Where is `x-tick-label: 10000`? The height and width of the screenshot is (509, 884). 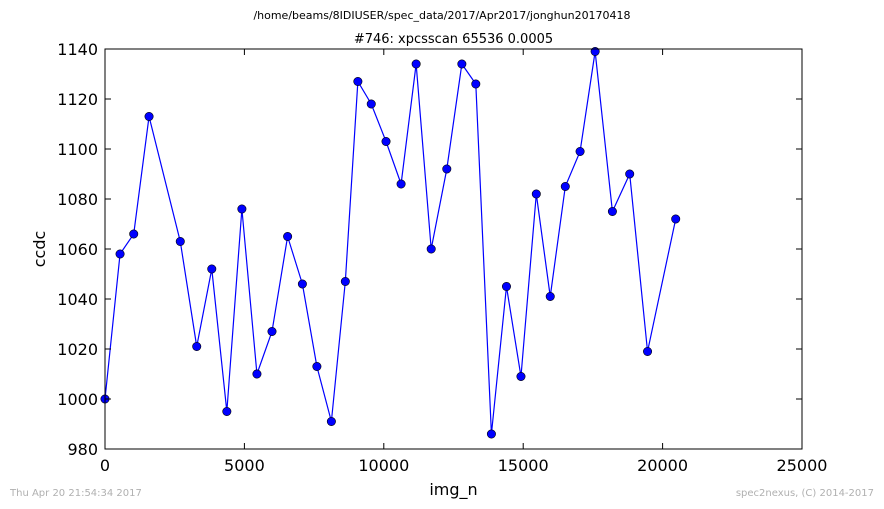 x-tick-label: 10000 is located at coordinates (383, 465).